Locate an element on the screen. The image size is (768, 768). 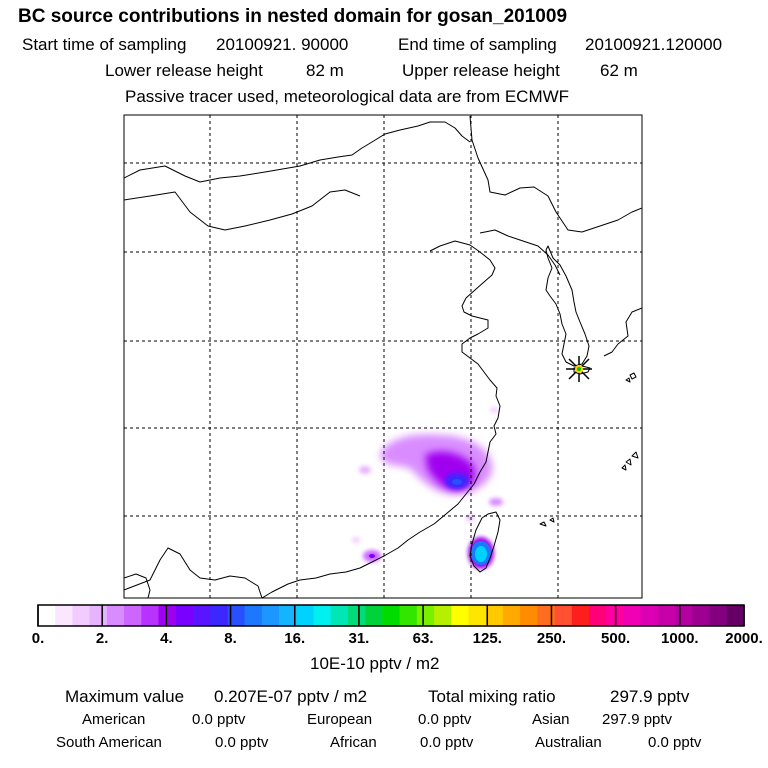
region-name: African is located at coordinates (353, 742).